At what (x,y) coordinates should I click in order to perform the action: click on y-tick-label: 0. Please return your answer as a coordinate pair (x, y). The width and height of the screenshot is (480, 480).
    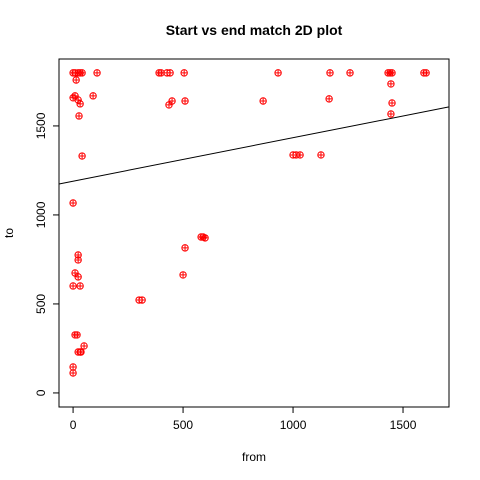
    Looking at the image, I should click on (41, 392).